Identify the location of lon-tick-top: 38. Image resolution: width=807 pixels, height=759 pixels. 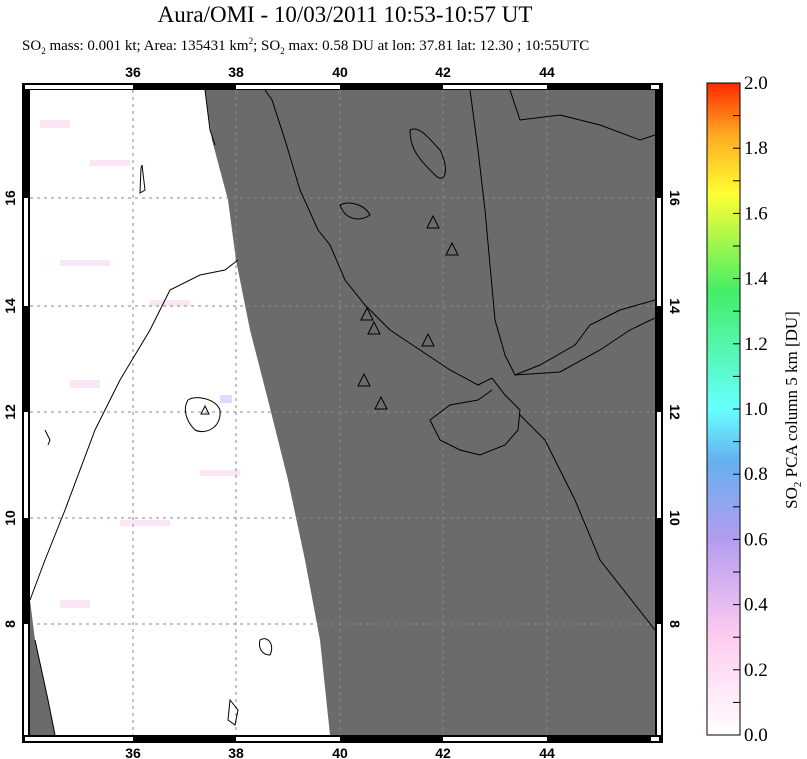
(236, 72).